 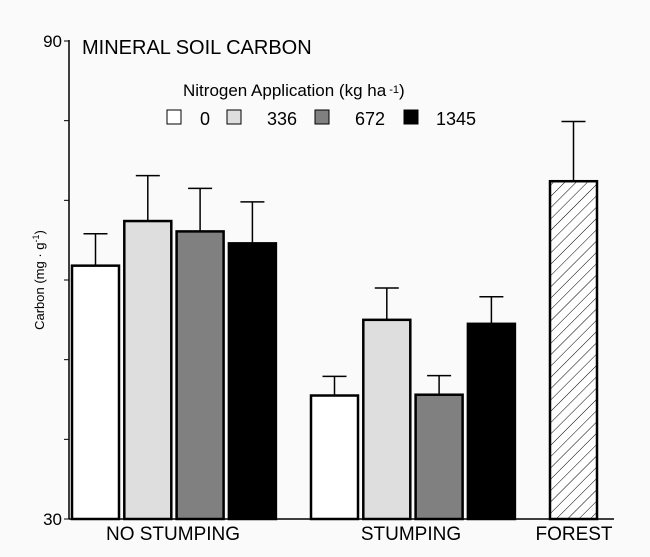 I want to click on legend-label: 672, so click(x=370, y=119).